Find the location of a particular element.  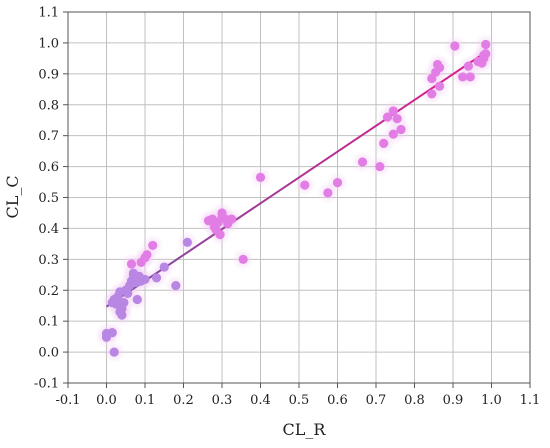

y-tick-label: 0.4 is located at coordinates (48, 229).